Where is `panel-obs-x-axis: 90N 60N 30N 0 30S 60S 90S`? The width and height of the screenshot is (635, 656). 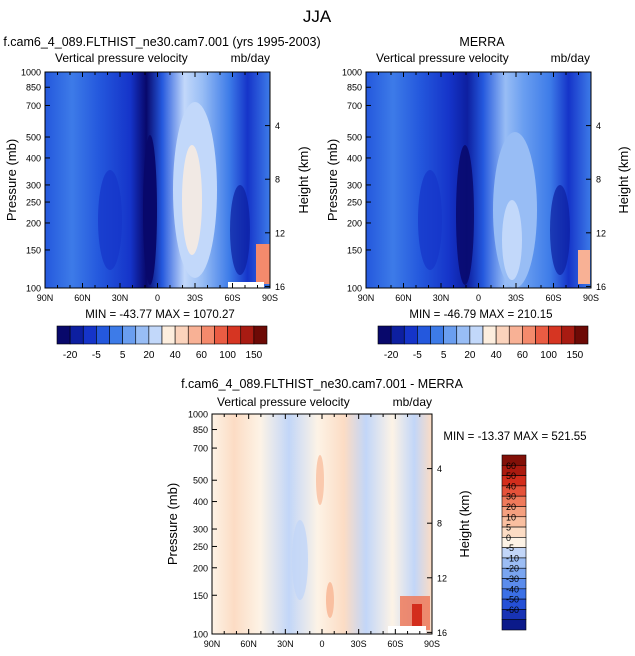 panel-obs-x-axis: 90N 60N 30N 0 30S 60S 90S is located at coordinates (478, 187).